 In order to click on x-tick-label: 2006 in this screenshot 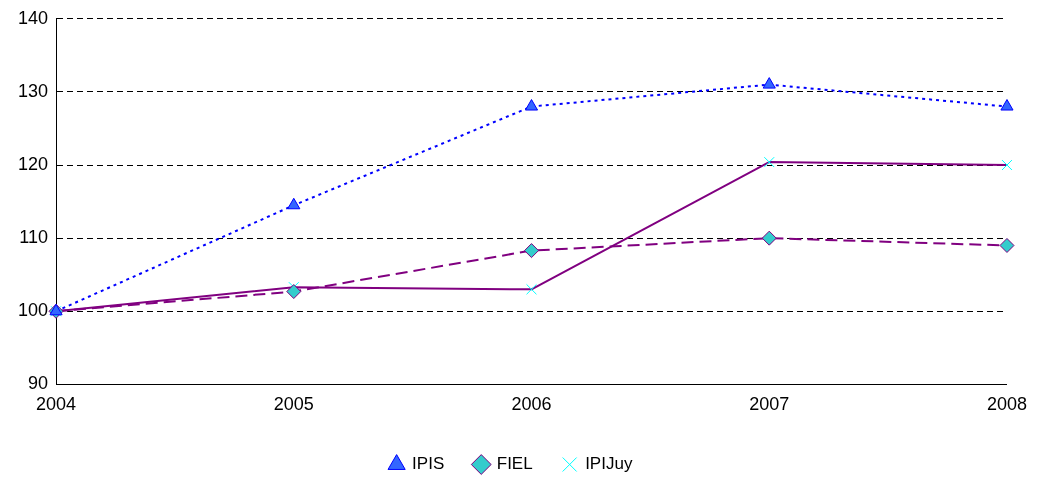, I will do `click(531, 404)`.